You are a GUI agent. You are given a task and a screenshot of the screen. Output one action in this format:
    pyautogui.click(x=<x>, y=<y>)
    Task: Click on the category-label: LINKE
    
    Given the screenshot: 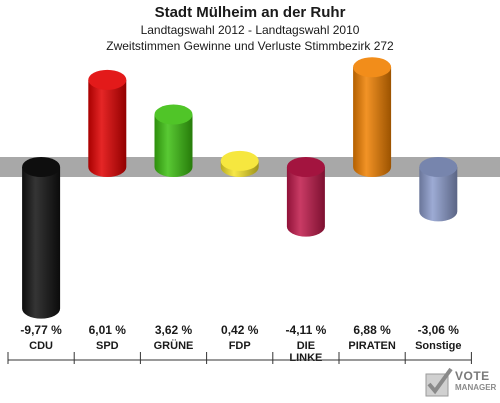 What is the action you would take?
    pyautogui.click(x=305, y=358)
    